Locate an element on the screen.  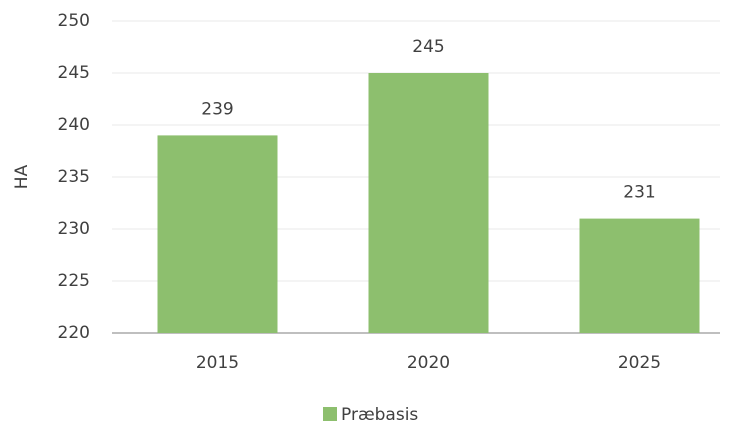
y-tick-label: 250 is located at coordinates (74, 21).